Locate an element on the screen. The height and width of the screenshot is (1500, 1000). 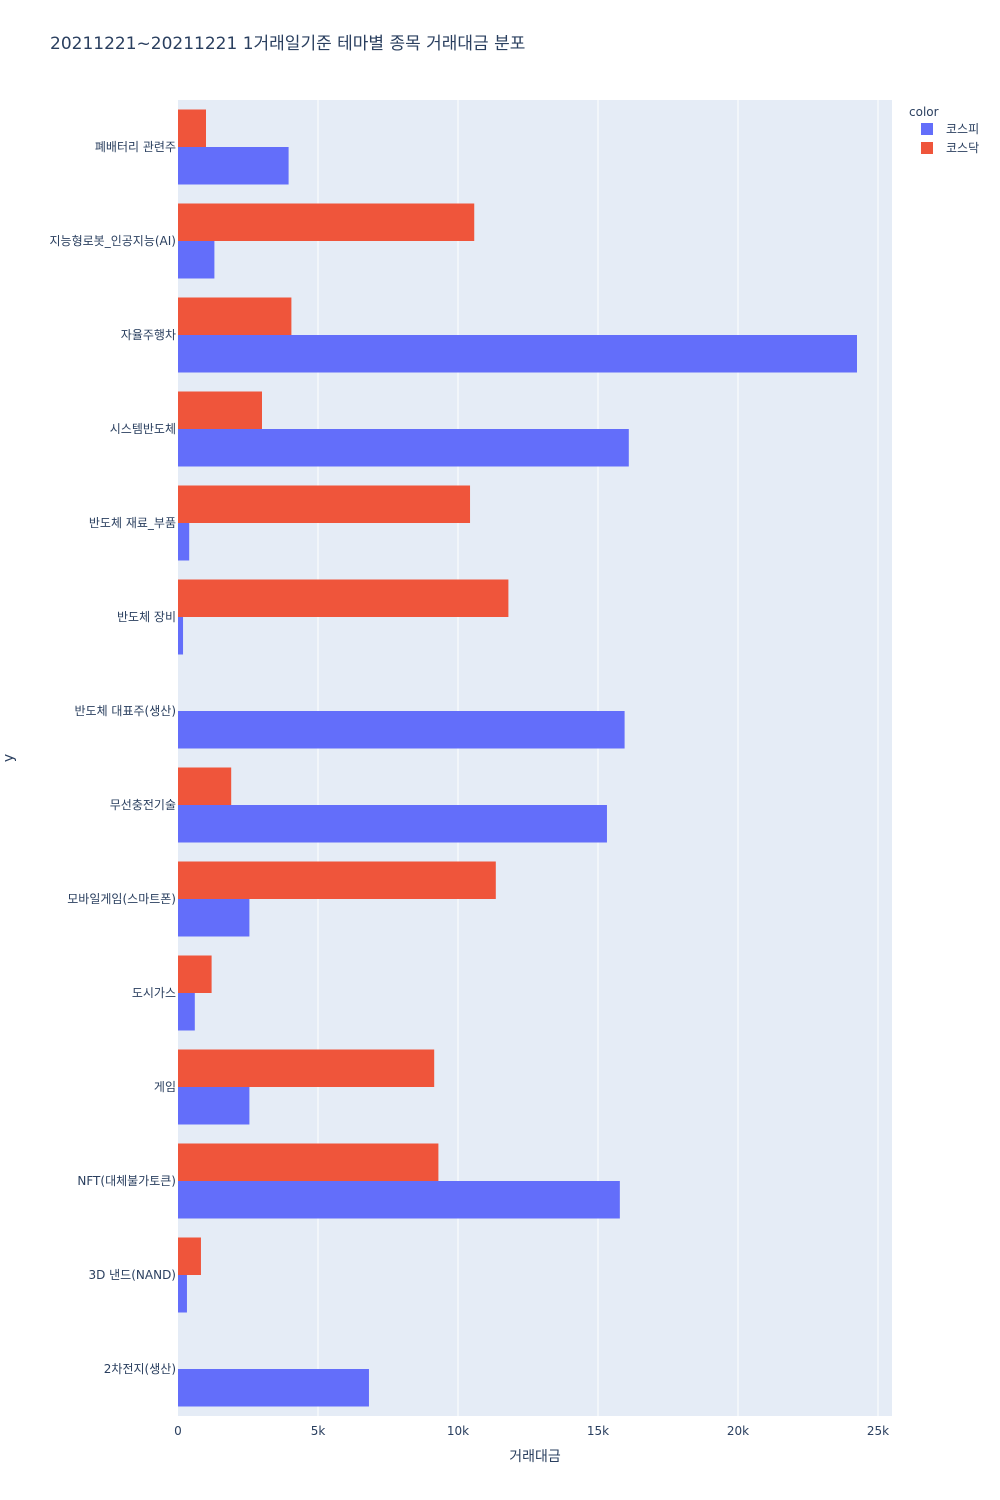
y-tick-label: 반도체 재료_부품 is located at coordinates (132, 523).